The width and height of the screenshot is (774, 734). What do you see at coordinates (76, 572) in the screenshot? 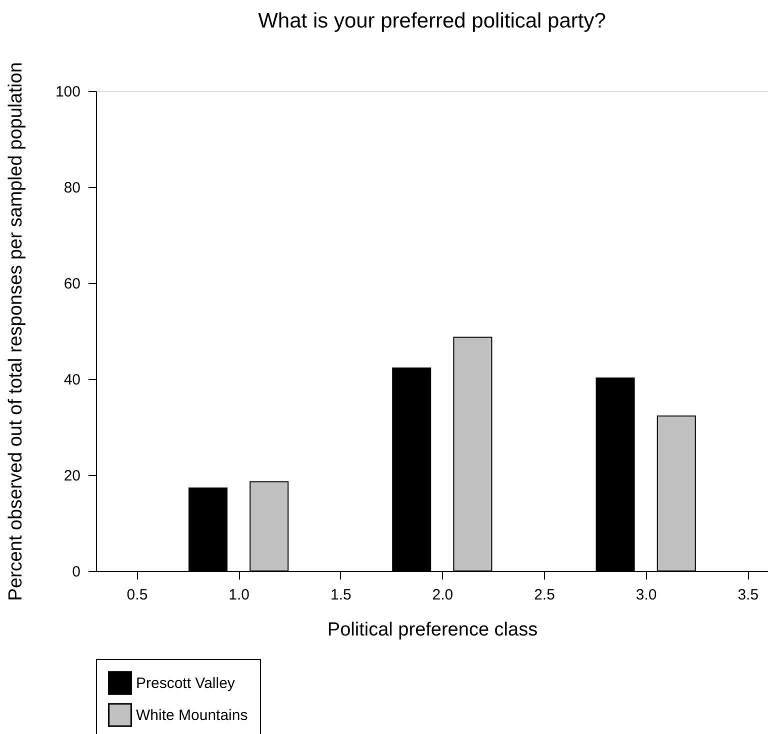
I see `y-tick-label: 0` at bounding box center [76, 572].